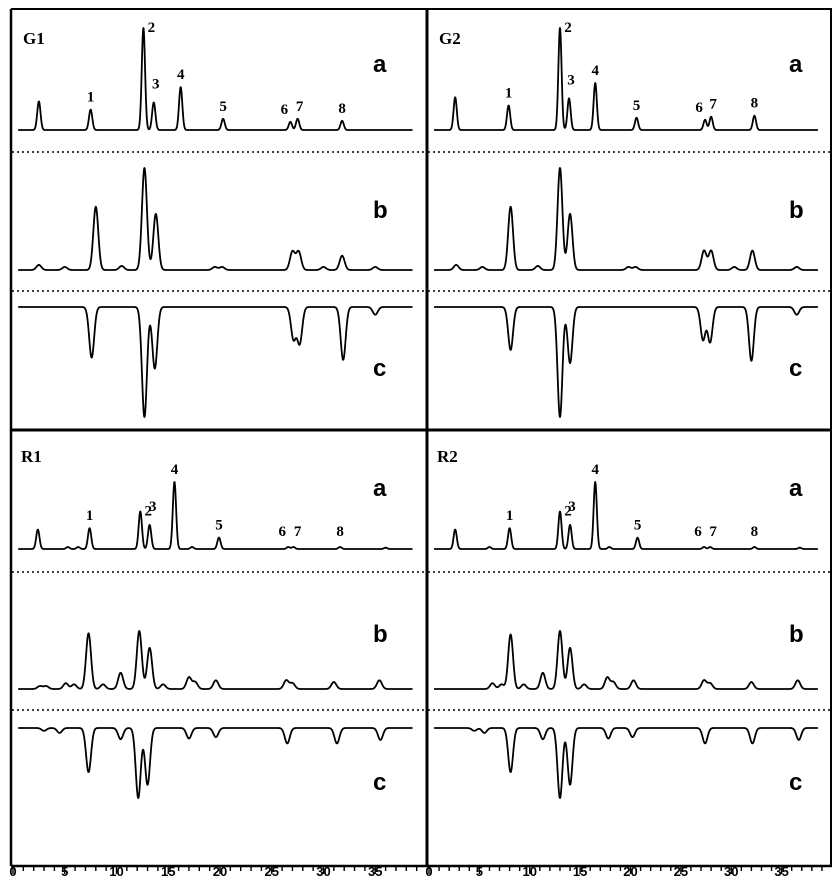 This screenshot has height=879, width=832. Describe the element at coordinates (447, 456) in the screenshot. I see `panel-label: R2` at that location.